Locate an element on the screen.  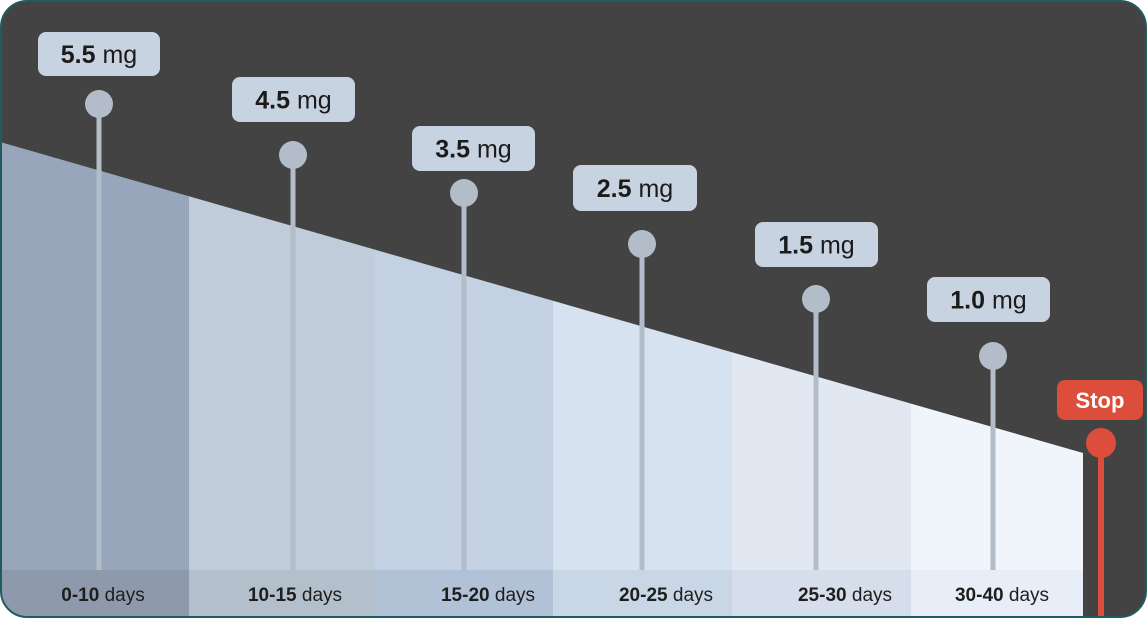
dose-label: 1.5 mg is located at coordinates (816, 246).